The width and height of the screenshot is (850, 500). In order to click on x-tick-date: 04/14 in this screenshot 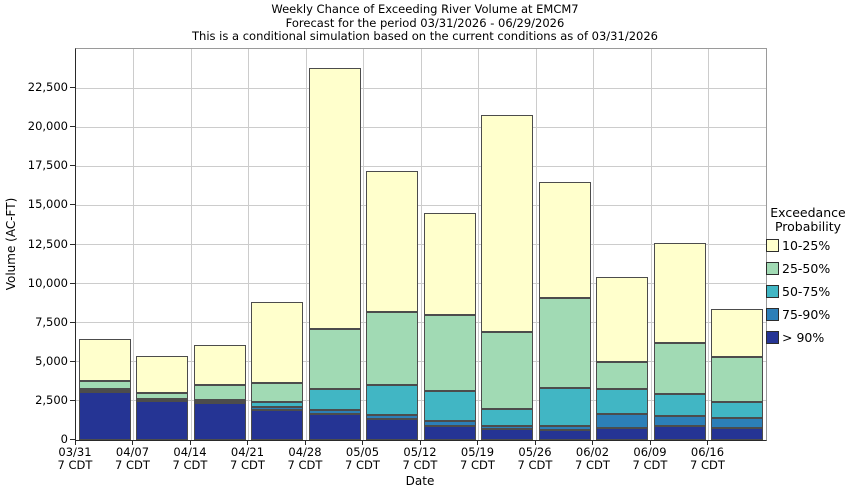, I will do `click(190, 452)`.